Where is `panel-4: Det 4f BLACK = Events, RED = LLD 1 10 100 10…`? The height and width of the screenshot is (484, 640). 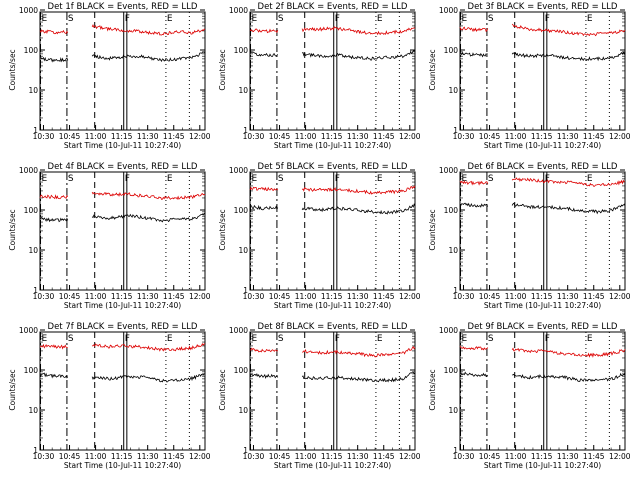 panel-4: Det 4f BLACK = Events, RED = LLD 1 10 100 10… is located at coordinates (109, 236).